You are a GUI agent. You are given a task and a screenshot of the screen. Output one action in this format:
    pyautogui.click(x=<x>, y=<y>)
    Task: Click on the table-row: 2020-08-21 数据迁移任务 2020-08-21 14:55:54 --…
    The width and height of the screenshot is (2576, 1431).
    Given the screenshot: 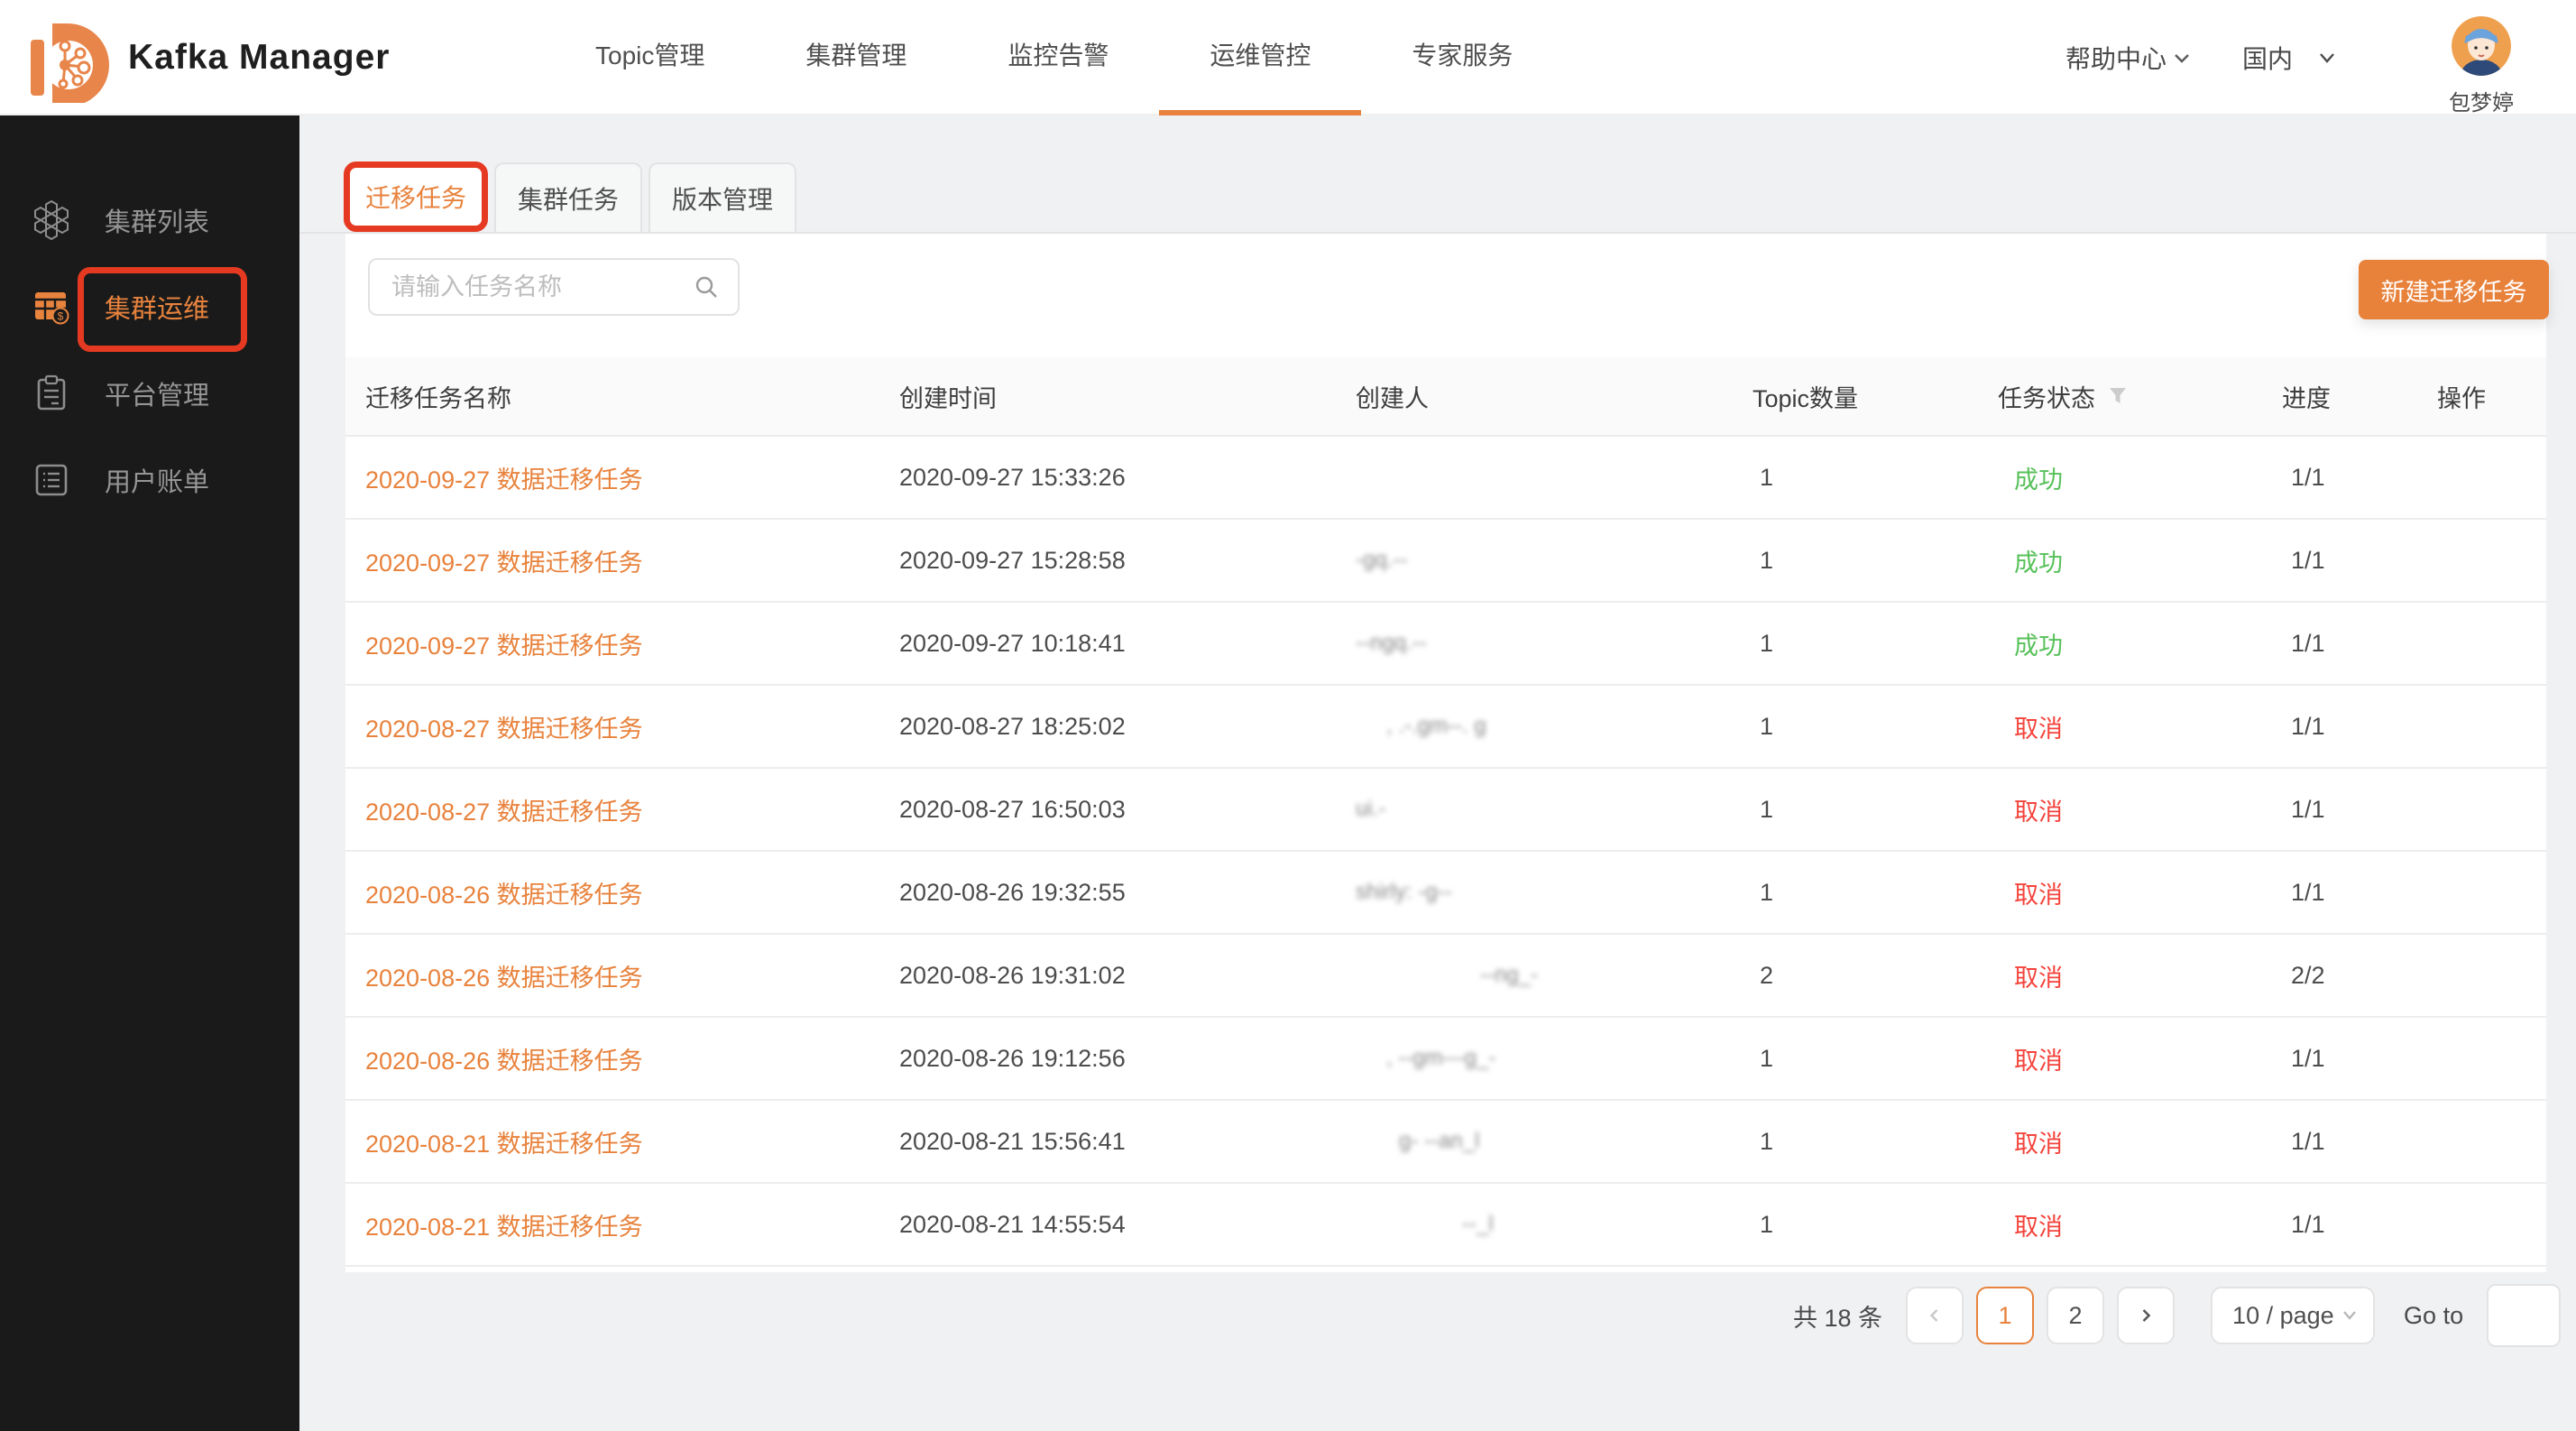 What is the action you would take?
    pyautogui.click(x=1445, y=1225)
    